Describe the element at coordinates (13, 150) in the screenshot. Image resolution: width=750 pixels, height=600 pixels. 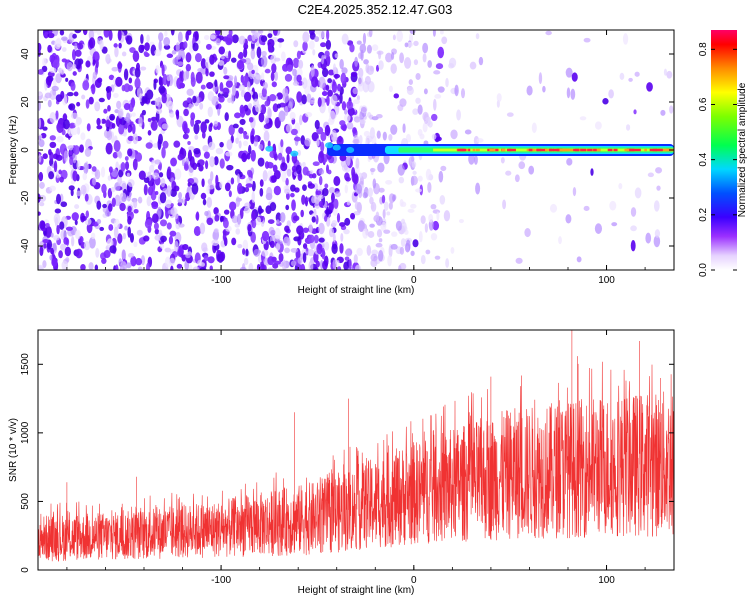
I see `spectrogram-y-axis-label: Frequency (Hz)` at that location.